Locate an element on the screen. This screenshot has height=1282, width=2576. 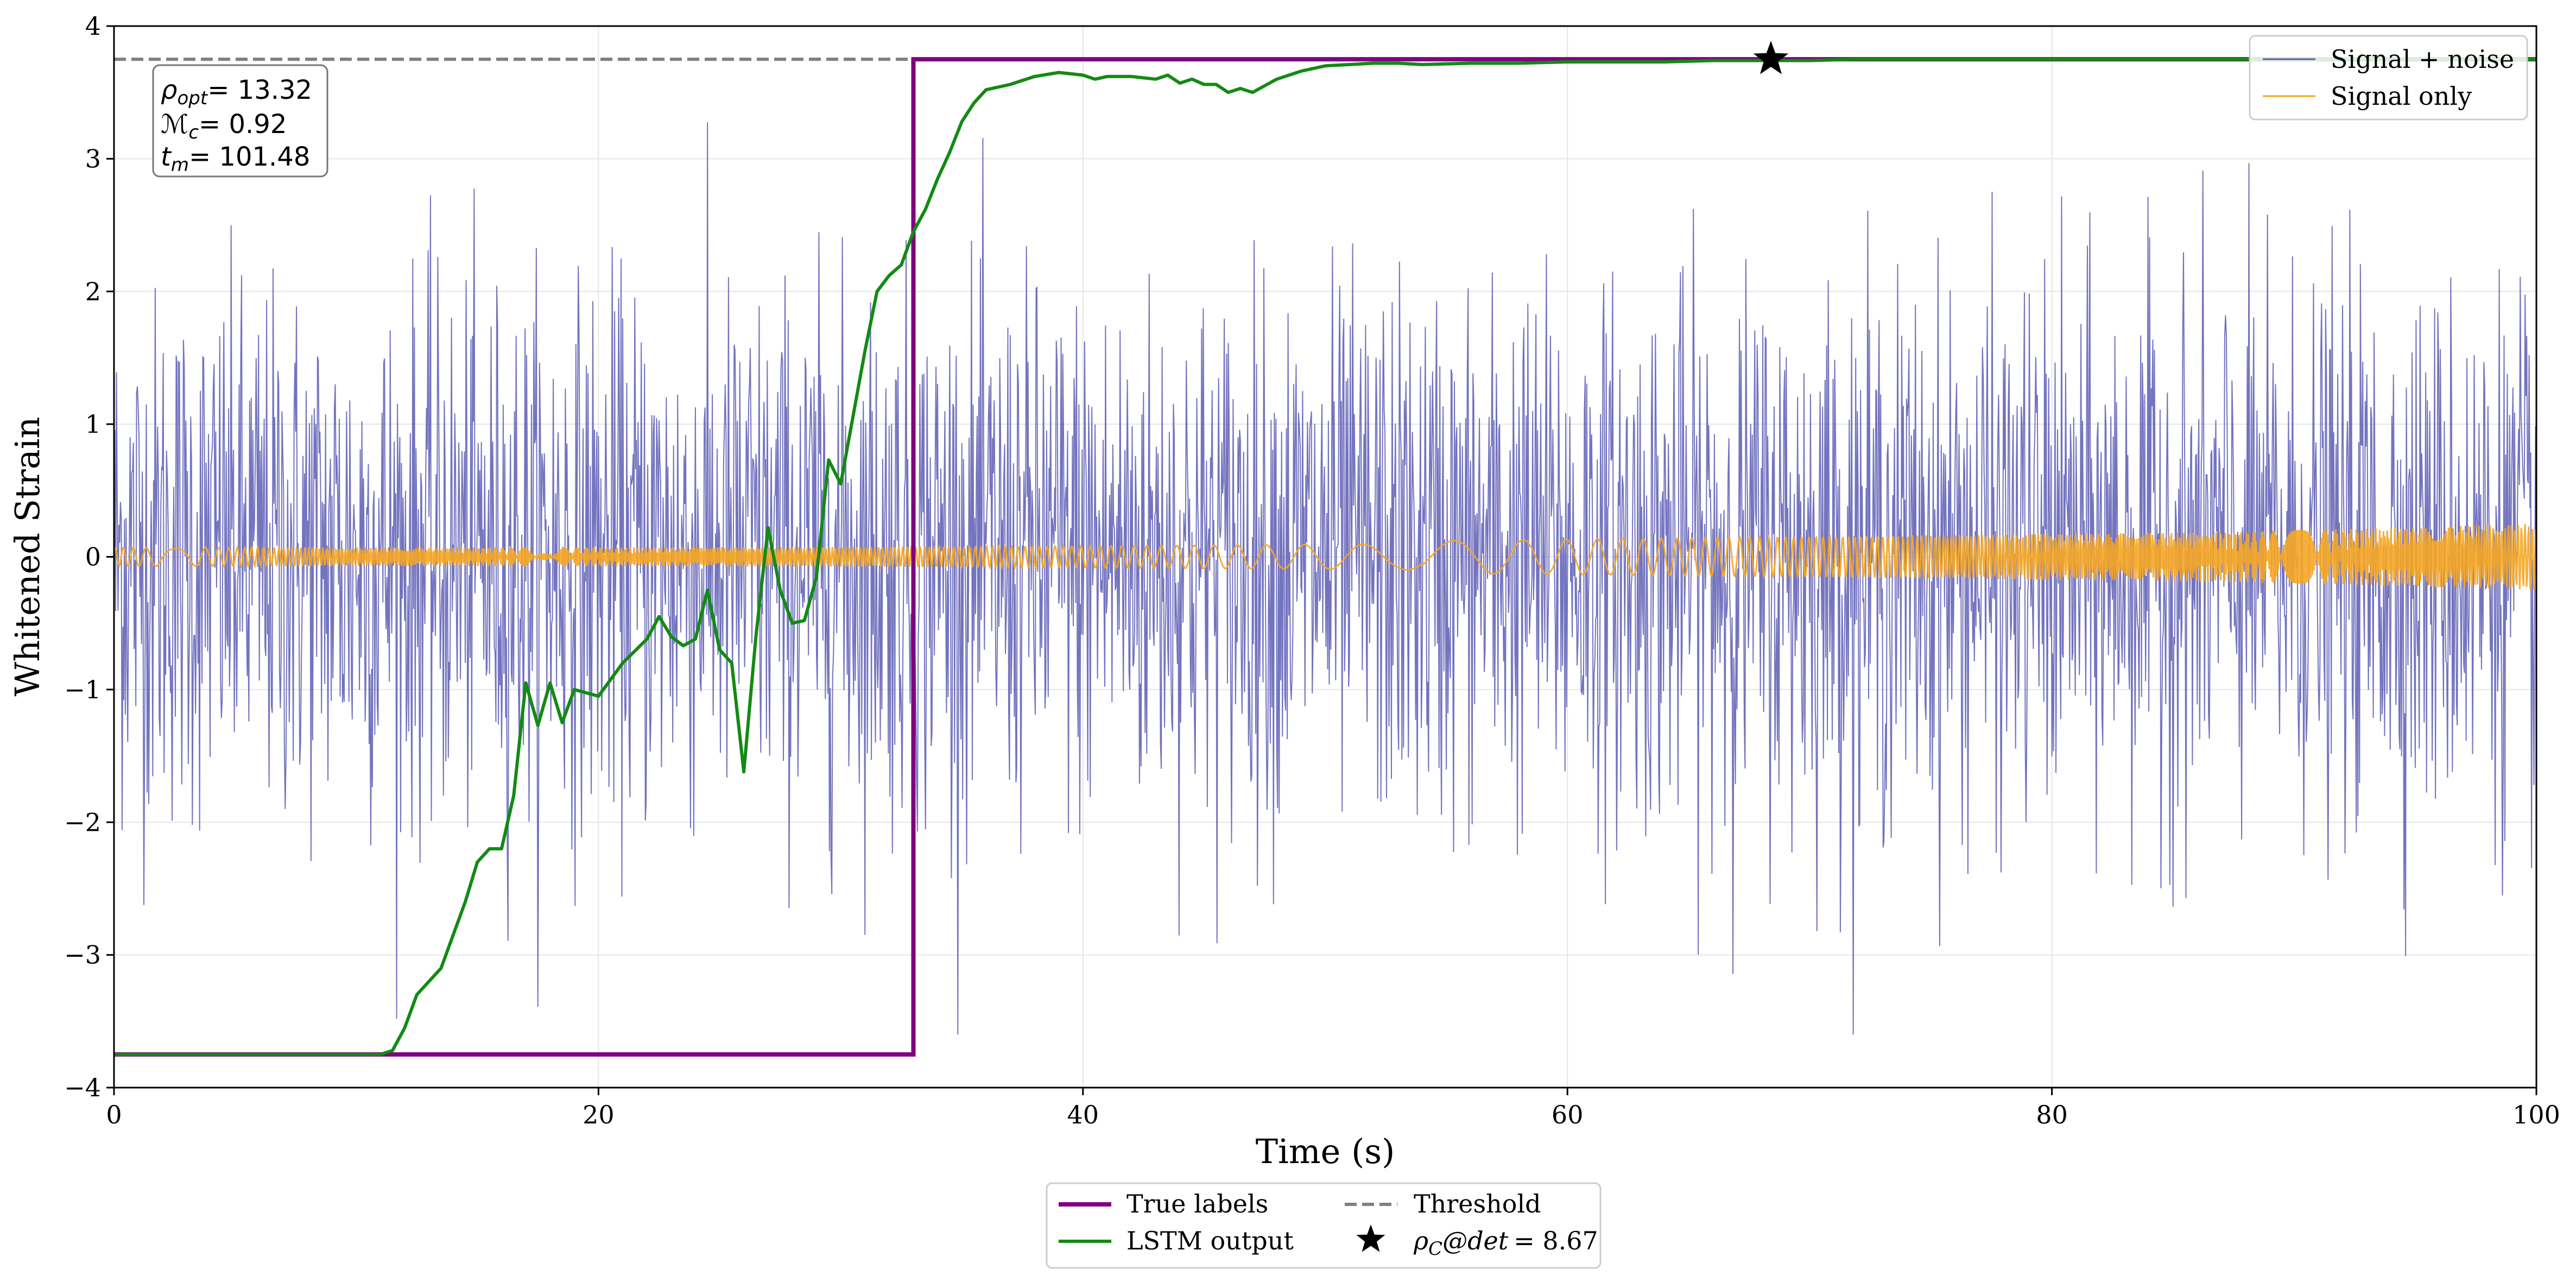
annotation-chirp-mass: ℳc= 0.92 is located at coordinates (224, 126).